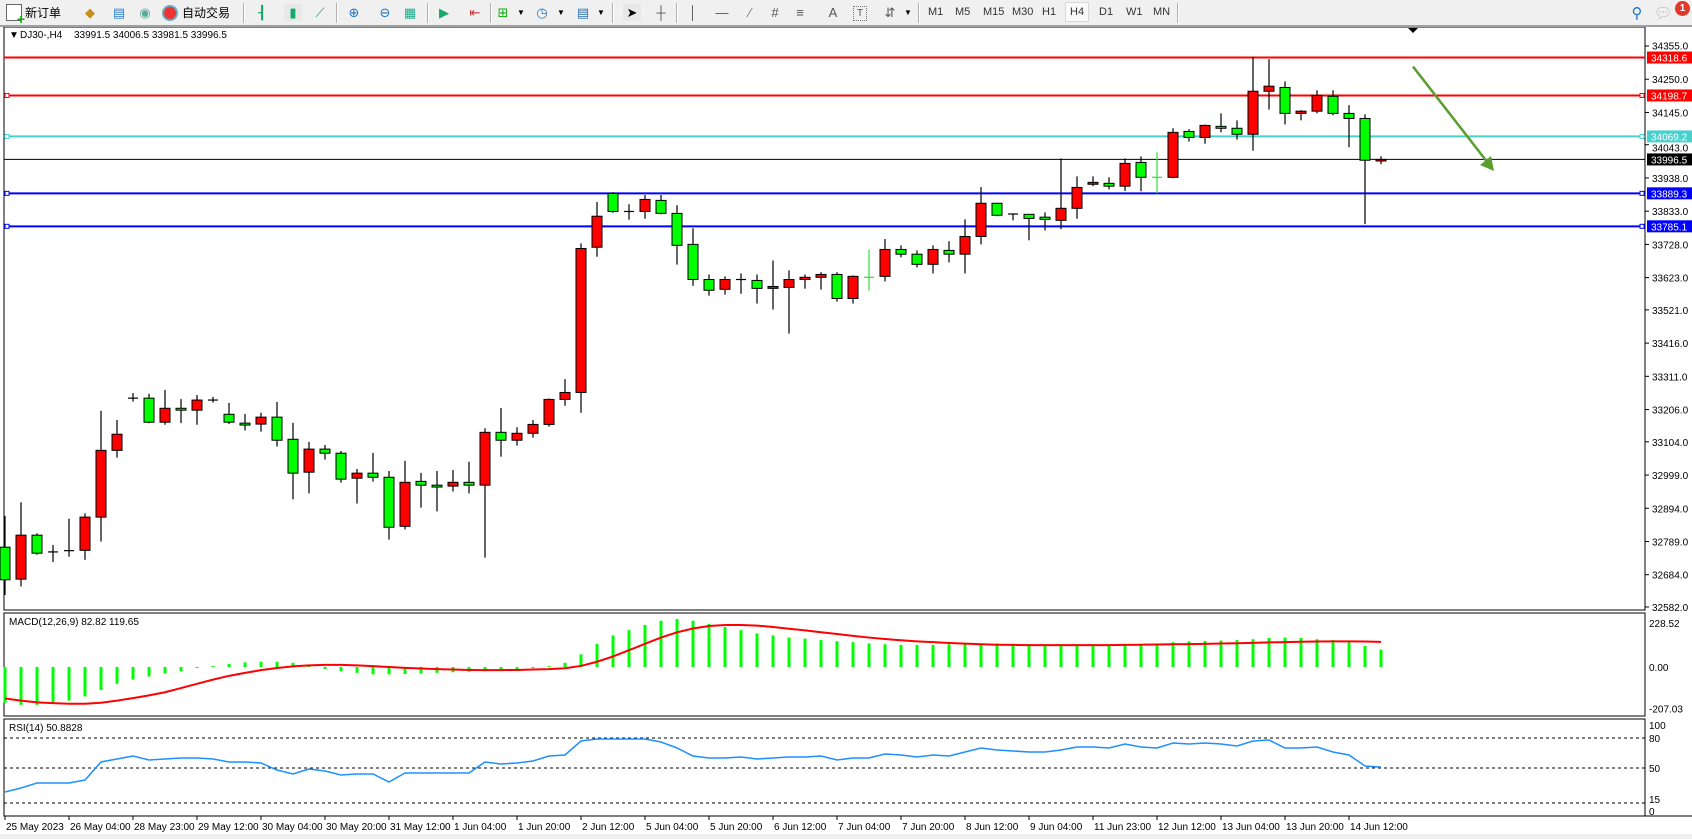 Image resolution: width=1692 pixels, height=839 pixels. What do you see at coordinates (601, 12) in the screenshot?
I see `indicators-dropdown-icon: ▼` at bounding box center [601, 12].